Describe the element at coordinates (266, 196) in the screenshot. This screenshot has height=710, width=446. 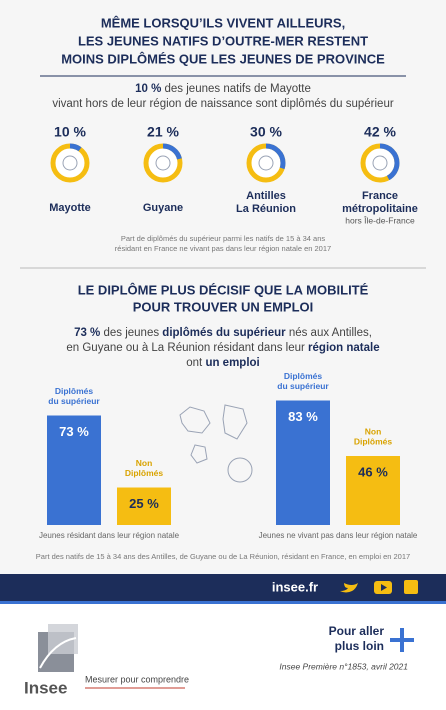
I see `category-label: Antilles` at that location.